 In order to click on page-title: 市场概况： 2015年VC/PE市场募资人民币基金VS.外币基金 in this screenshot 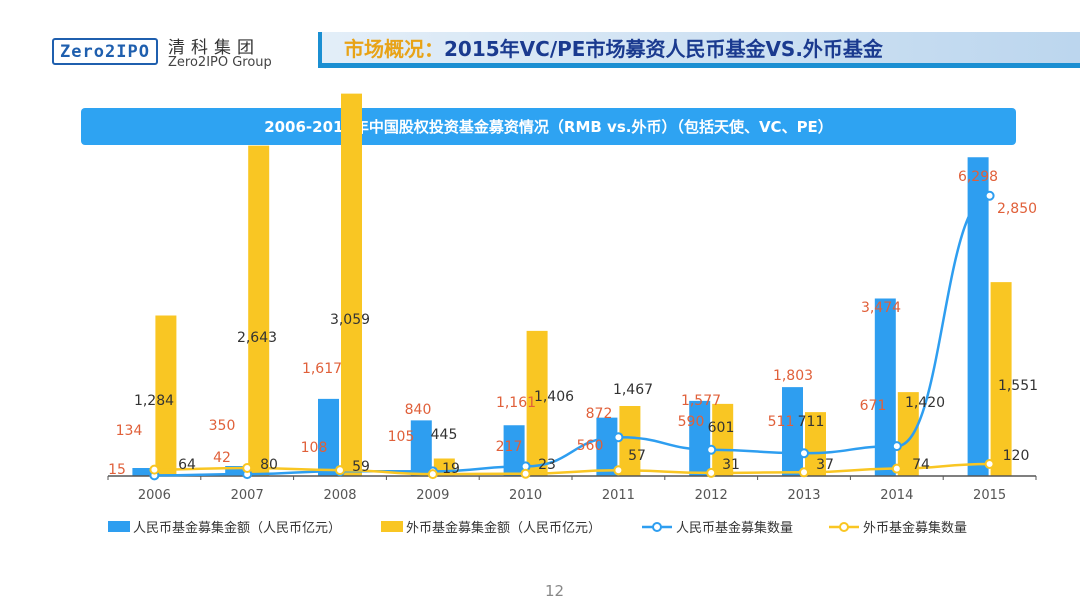, I will do `click(699, 50)`.